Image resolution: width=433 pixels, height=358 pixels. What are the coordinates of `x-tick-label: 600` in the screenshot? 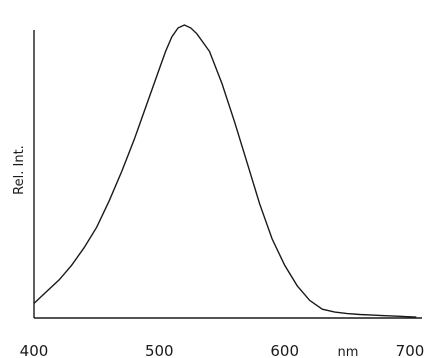 It's located at (284, 350).